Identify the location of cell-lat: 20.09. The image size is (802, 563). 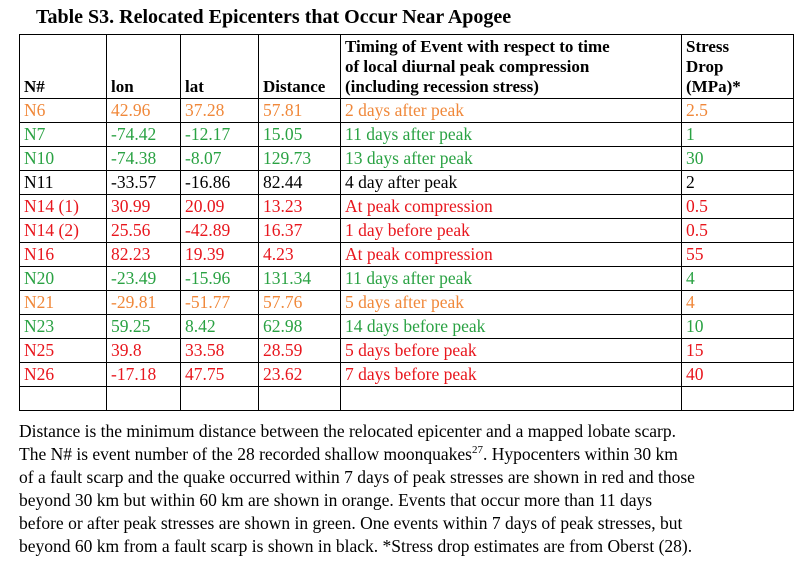
(219, 206).